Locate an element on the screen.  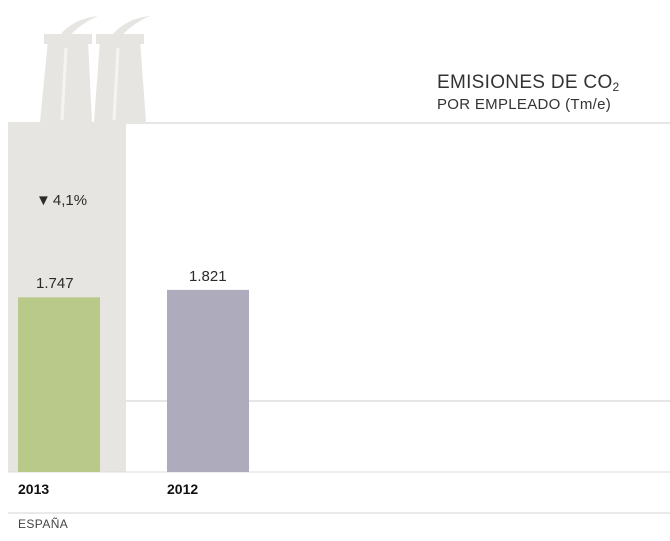
region-label: ESPAÑA is located at coordinates (43, 524).